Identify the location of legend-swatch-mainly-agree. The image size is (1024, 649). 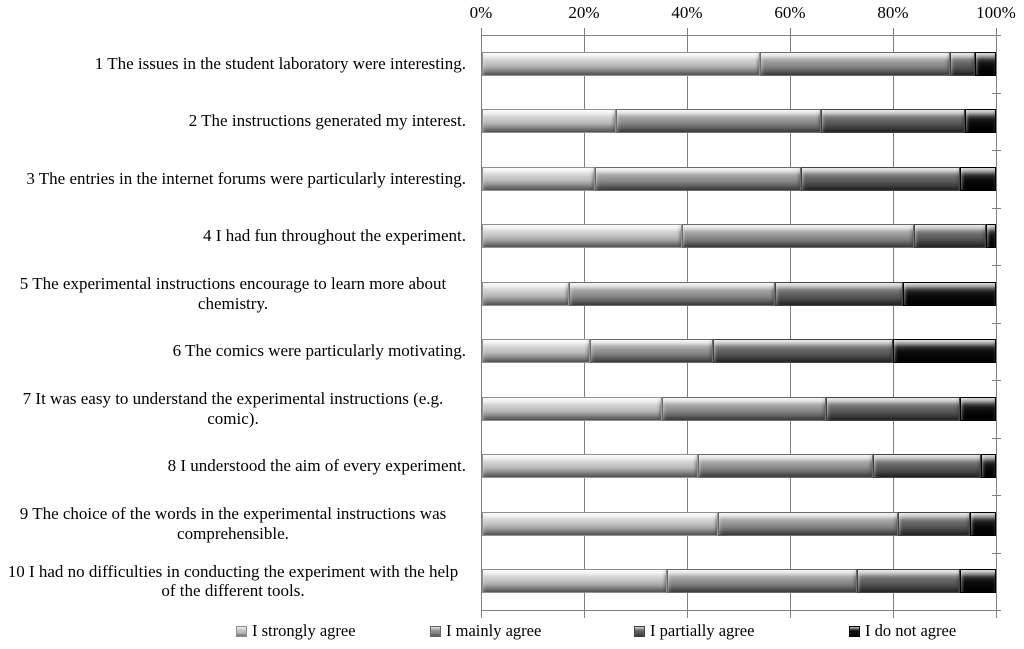
(435, 631).